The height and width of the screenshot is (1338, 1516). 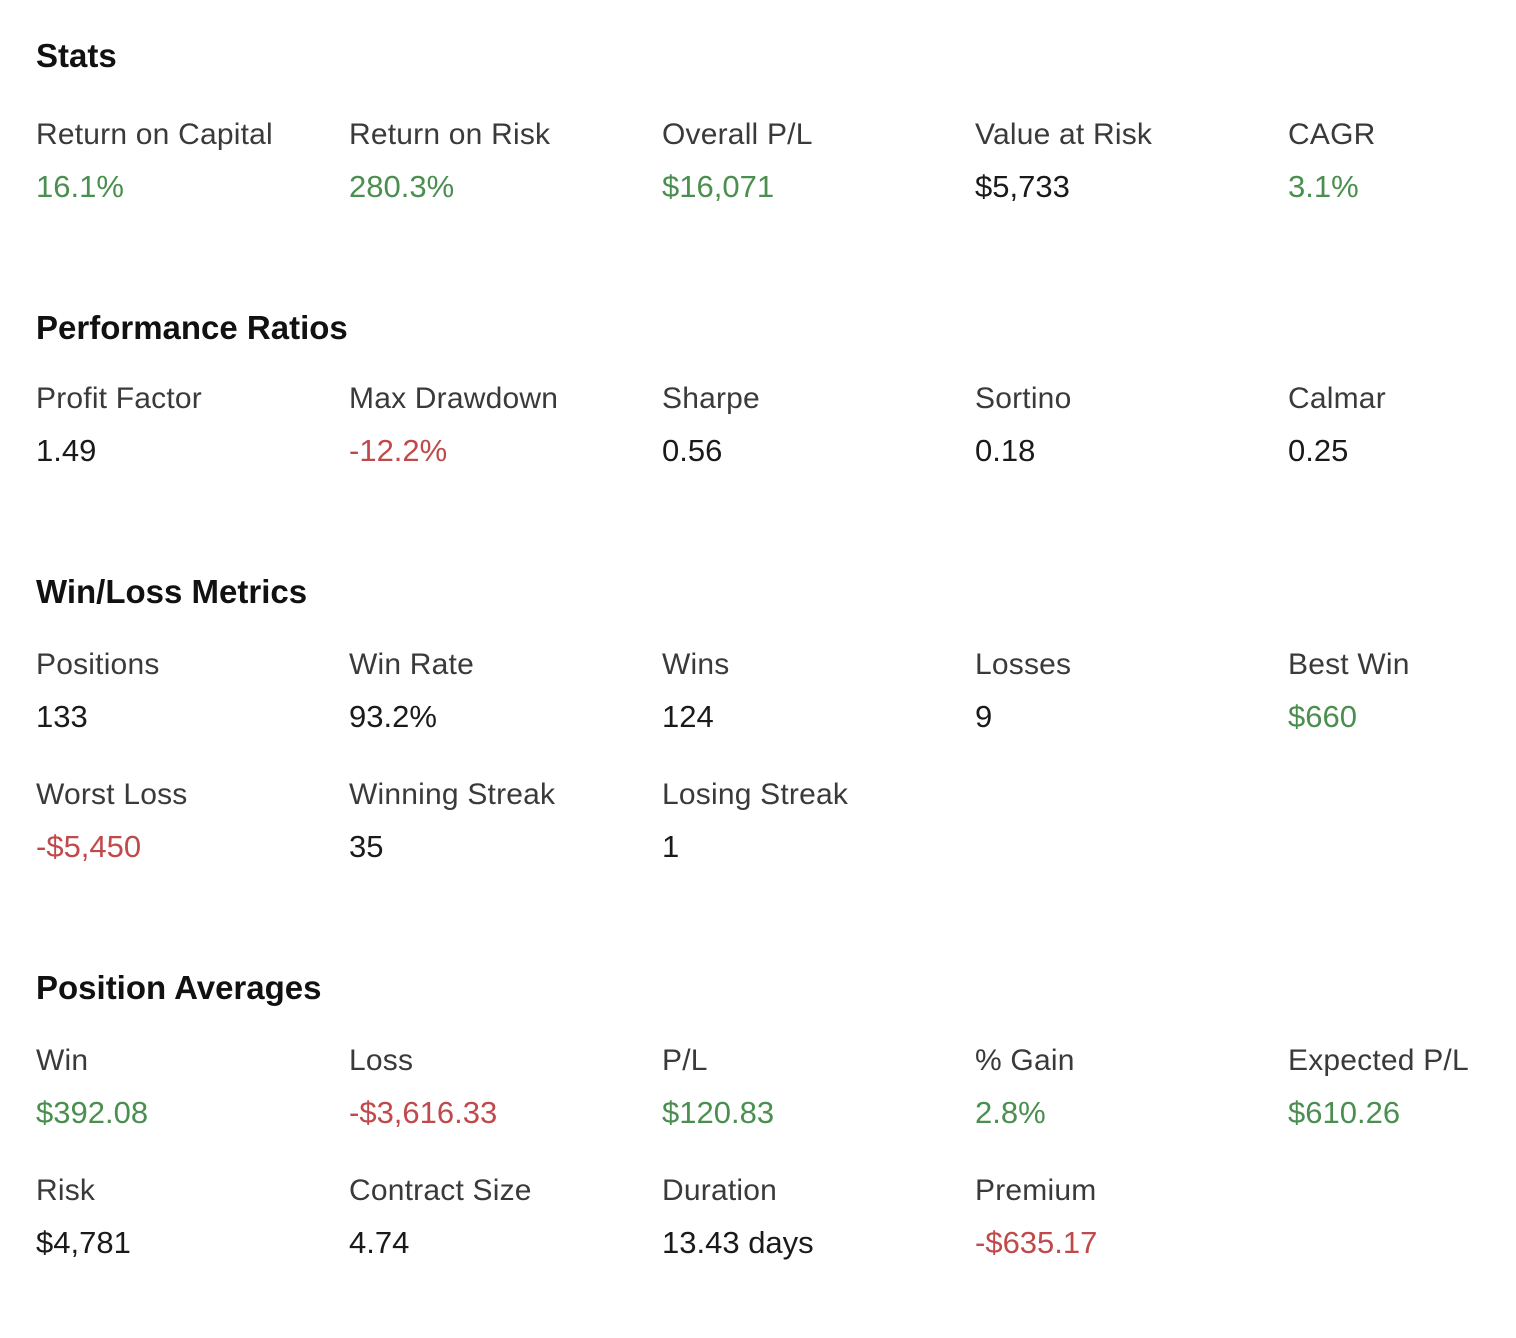 I want to click on metric-label: Expected P/L, so click(x=1378, y=1060).